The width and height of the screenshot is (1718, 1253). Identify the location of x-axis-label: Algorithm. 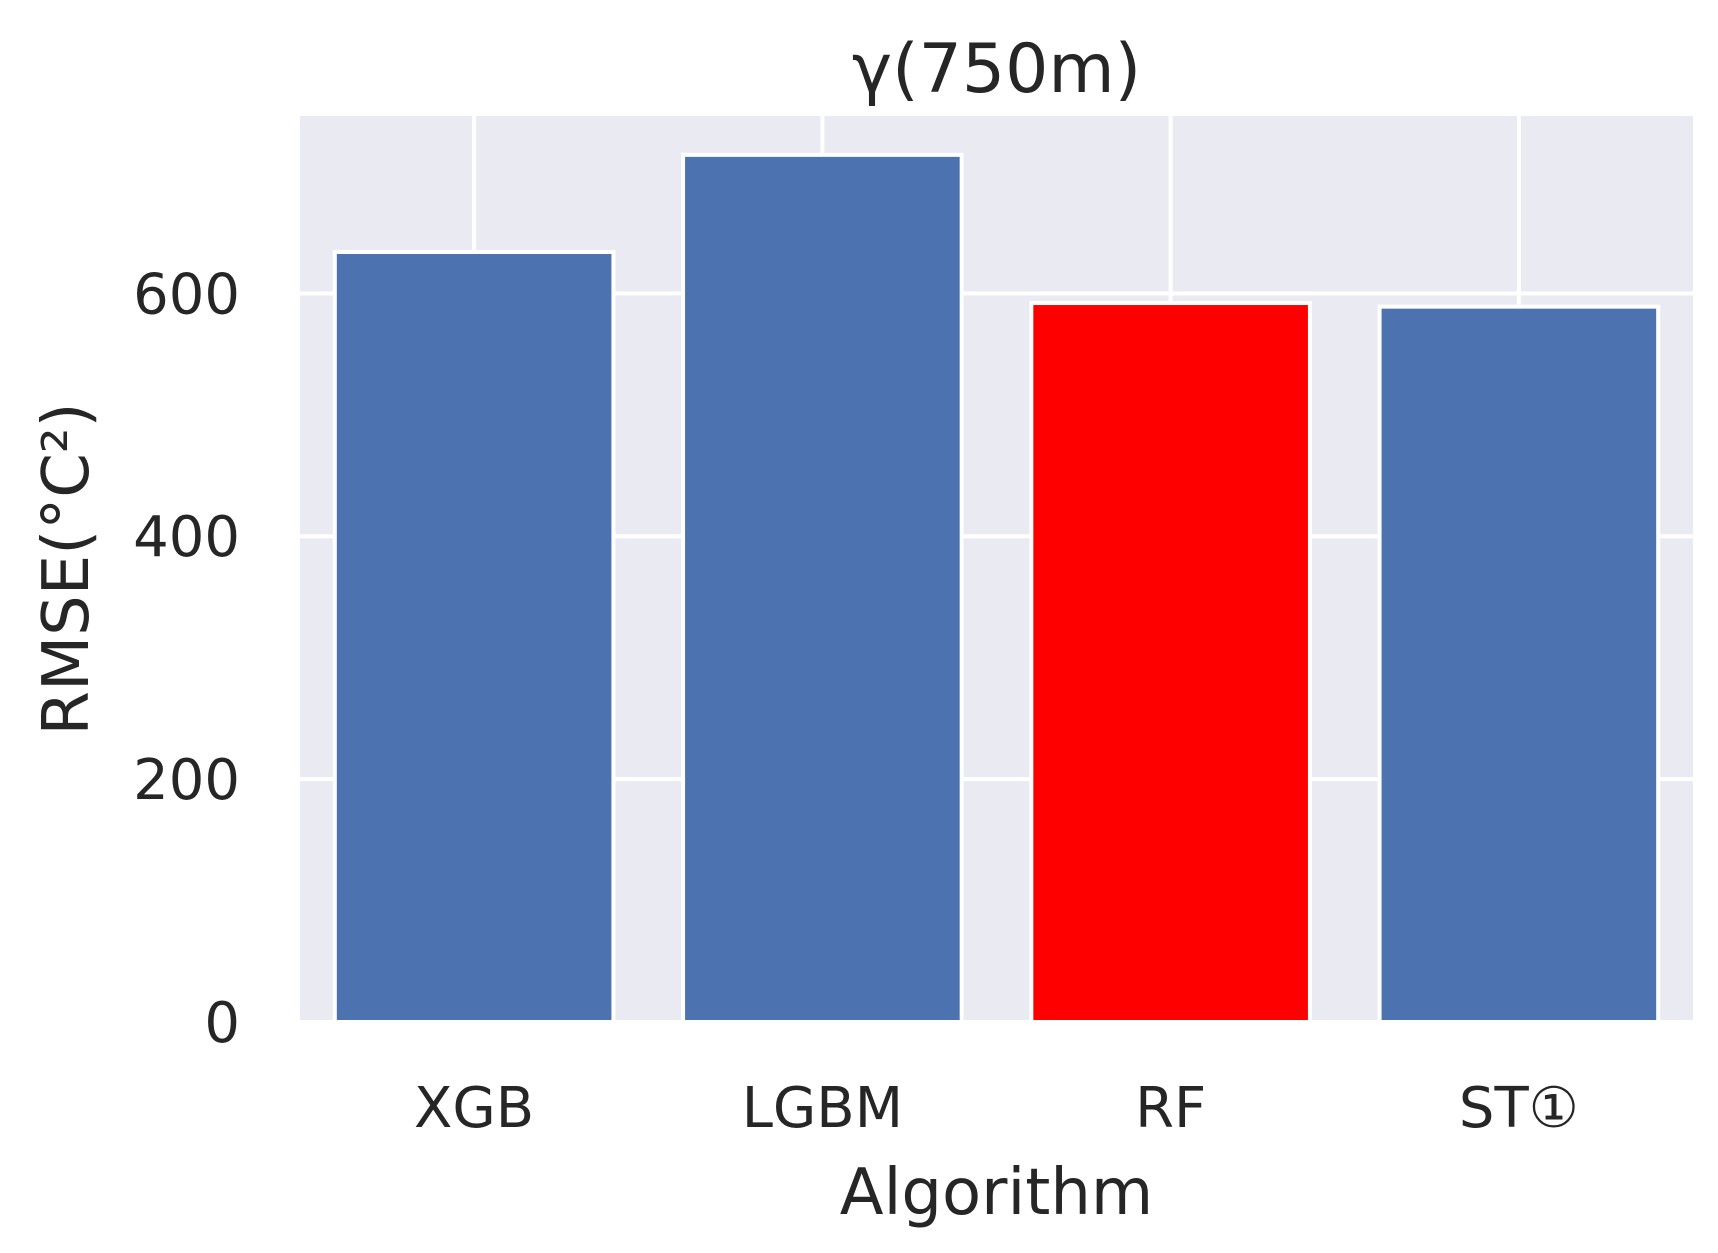
(996, 1193).